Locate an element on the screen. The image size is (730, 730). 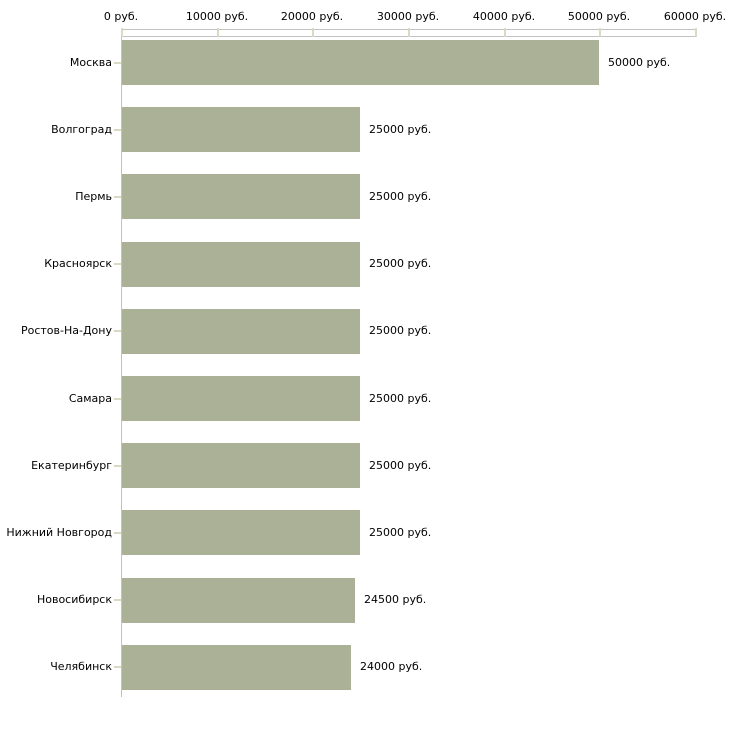
x-axis-tick-label: 60000 руб. is located at coordinates (695, 16).